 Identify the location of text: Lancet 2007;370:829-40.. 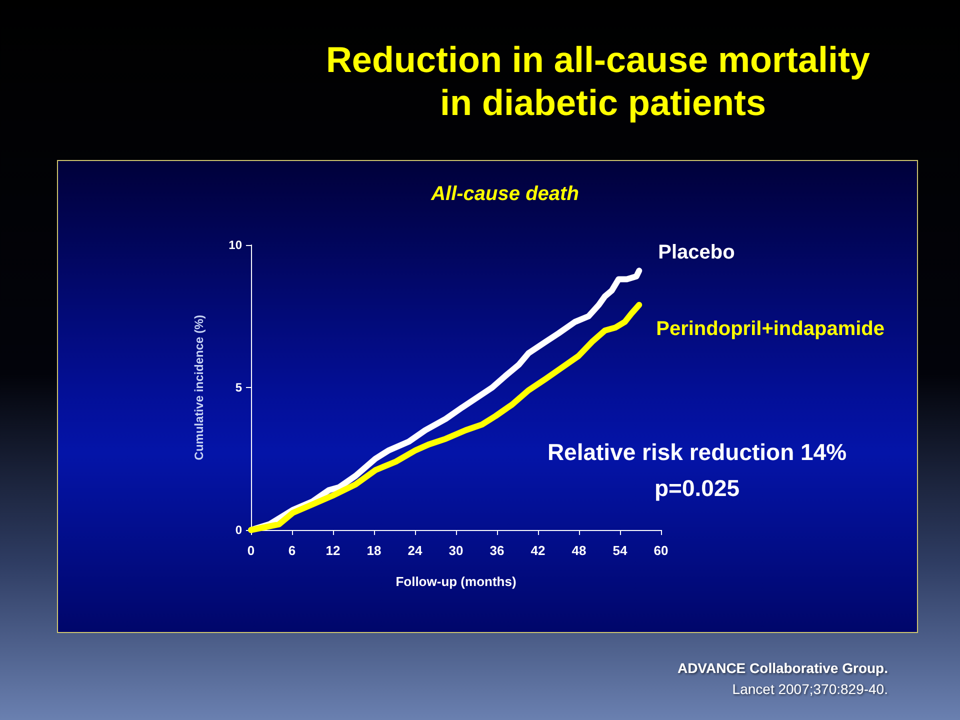
(810, 689).